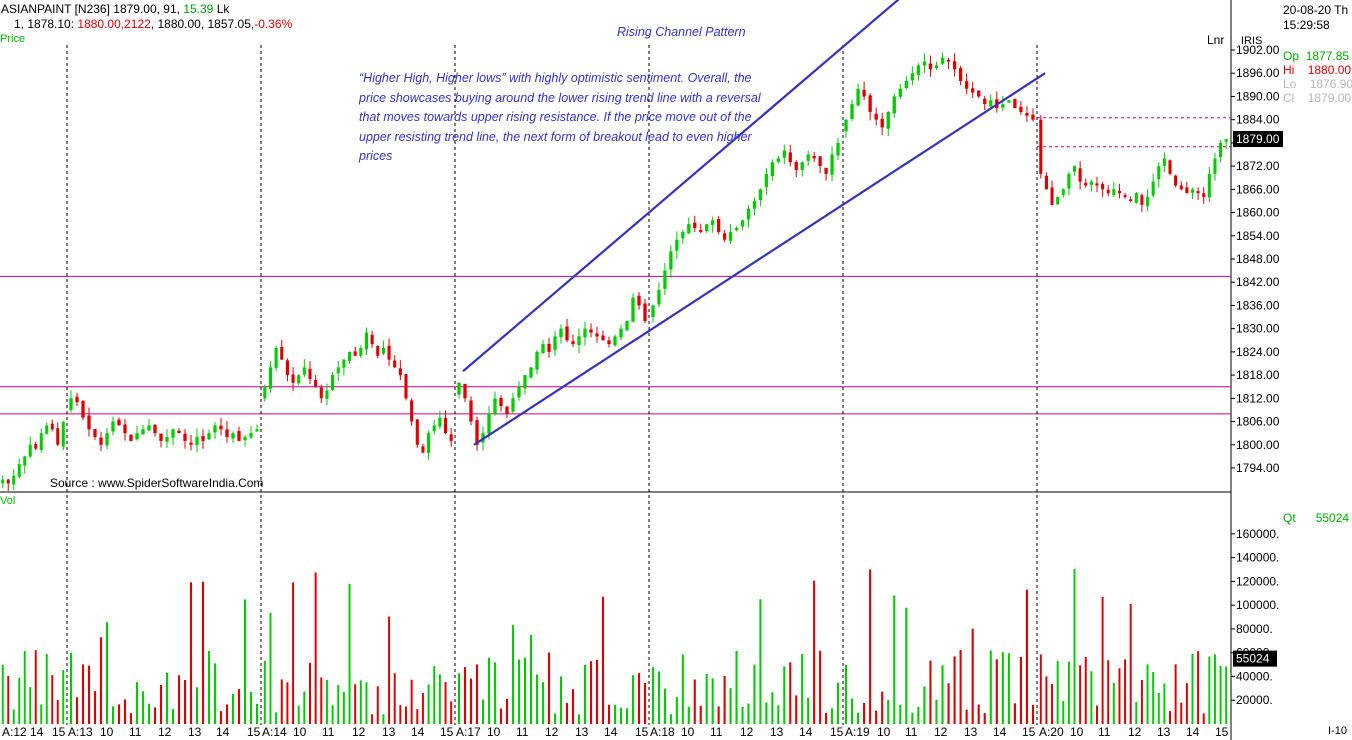 The height and width of the screenshot is (740, 1352). I want to click on last-price-label: 1879.00, so click(1258, 139).